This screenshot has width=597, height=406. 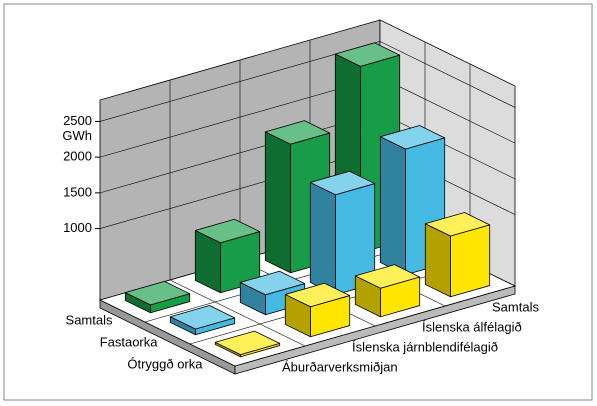 I want to click on category-label: Áburðarverksmiðjan, so click(x=340, y=366).